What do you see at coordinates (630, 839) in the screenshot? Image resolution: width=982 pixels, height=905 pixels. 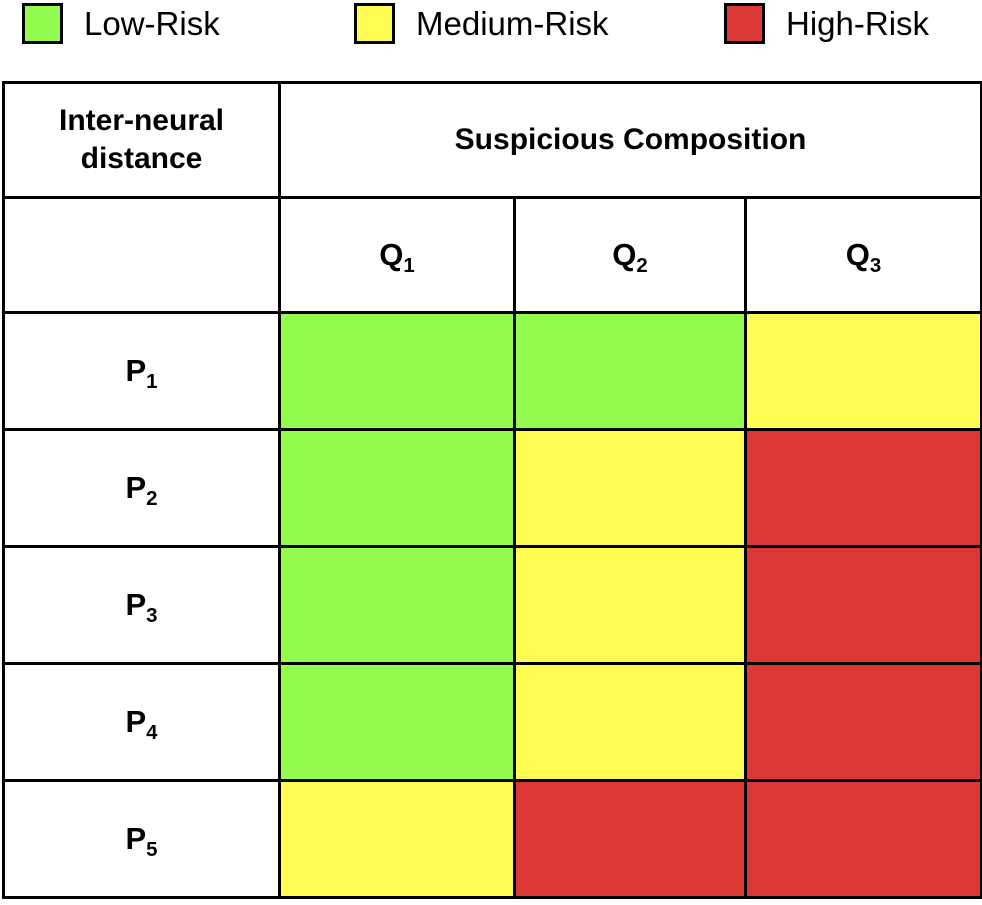 I see `risk-cell-p5-q2` at bounding box center [630, 839].